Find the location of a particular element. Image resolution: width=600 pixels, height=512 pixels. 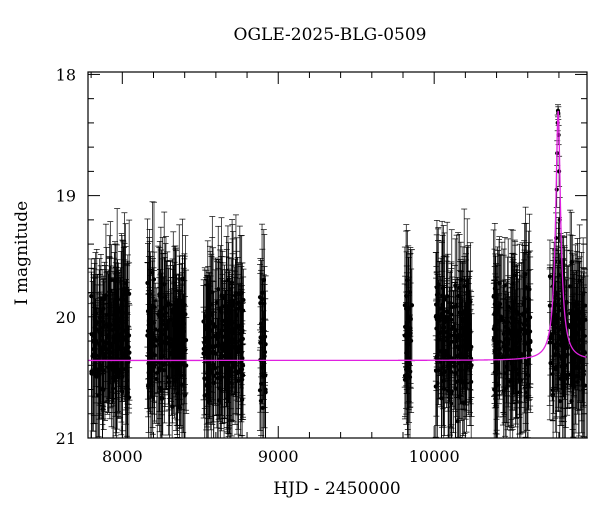

x-tick-label: 10000 is located at coordinates (434, 456).